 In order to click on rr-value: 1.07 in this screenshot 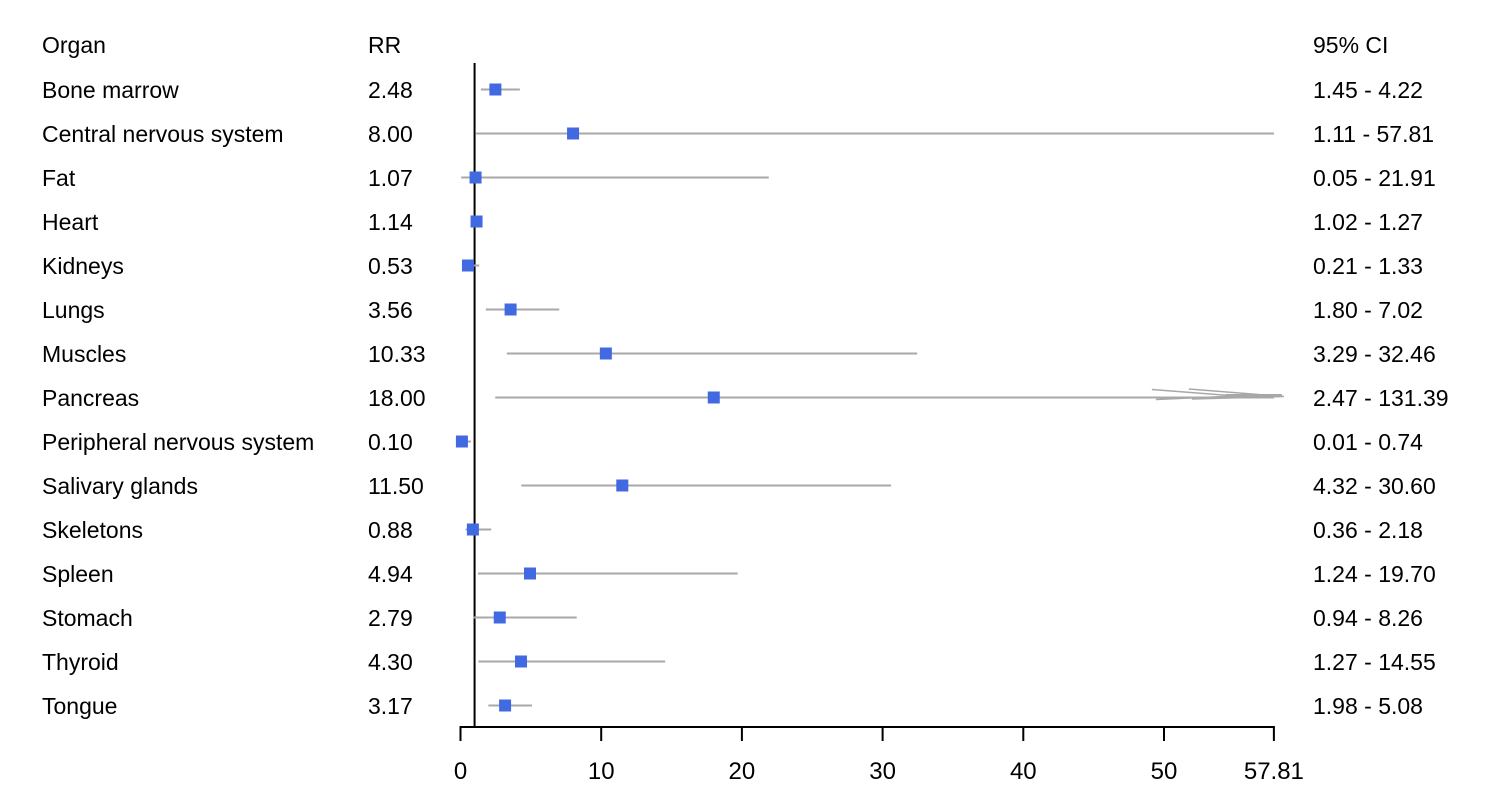, I will do `click(390, 177)`.